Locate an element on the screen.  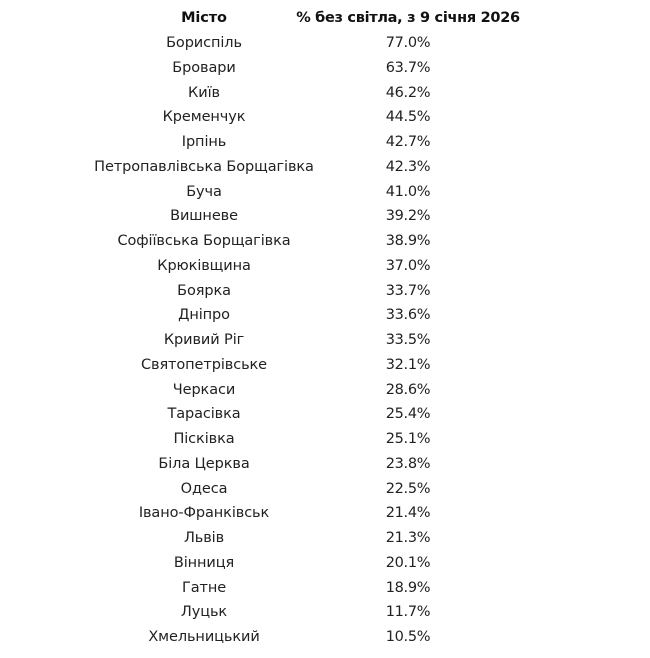
table-row: Одеса 22.5% is located at coordinates (325, 489).